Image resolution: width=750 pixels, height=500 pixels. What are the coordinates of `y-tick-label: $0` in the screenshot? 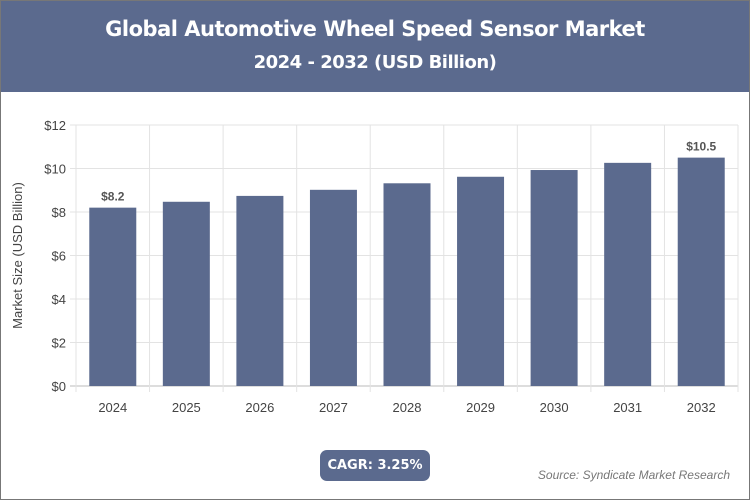 It's located at (59, 386).